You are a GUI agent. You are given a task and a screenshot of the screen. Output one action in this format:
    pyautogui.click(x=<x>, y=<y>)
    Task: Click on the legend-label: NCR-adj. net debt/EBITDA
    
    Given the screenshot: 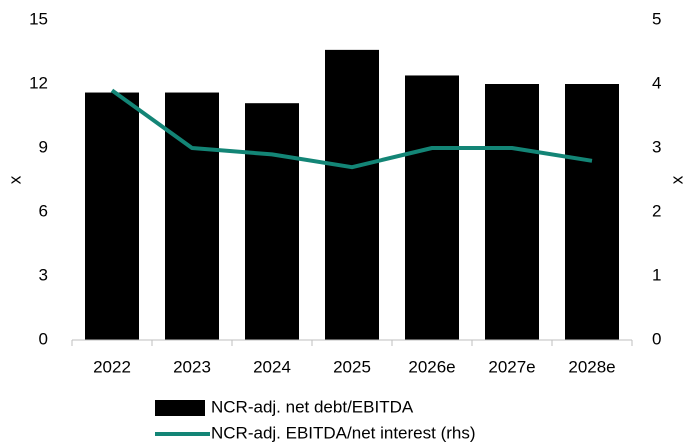 What is the action you would take?
    pyautogui.click(x=312, y=406)
    